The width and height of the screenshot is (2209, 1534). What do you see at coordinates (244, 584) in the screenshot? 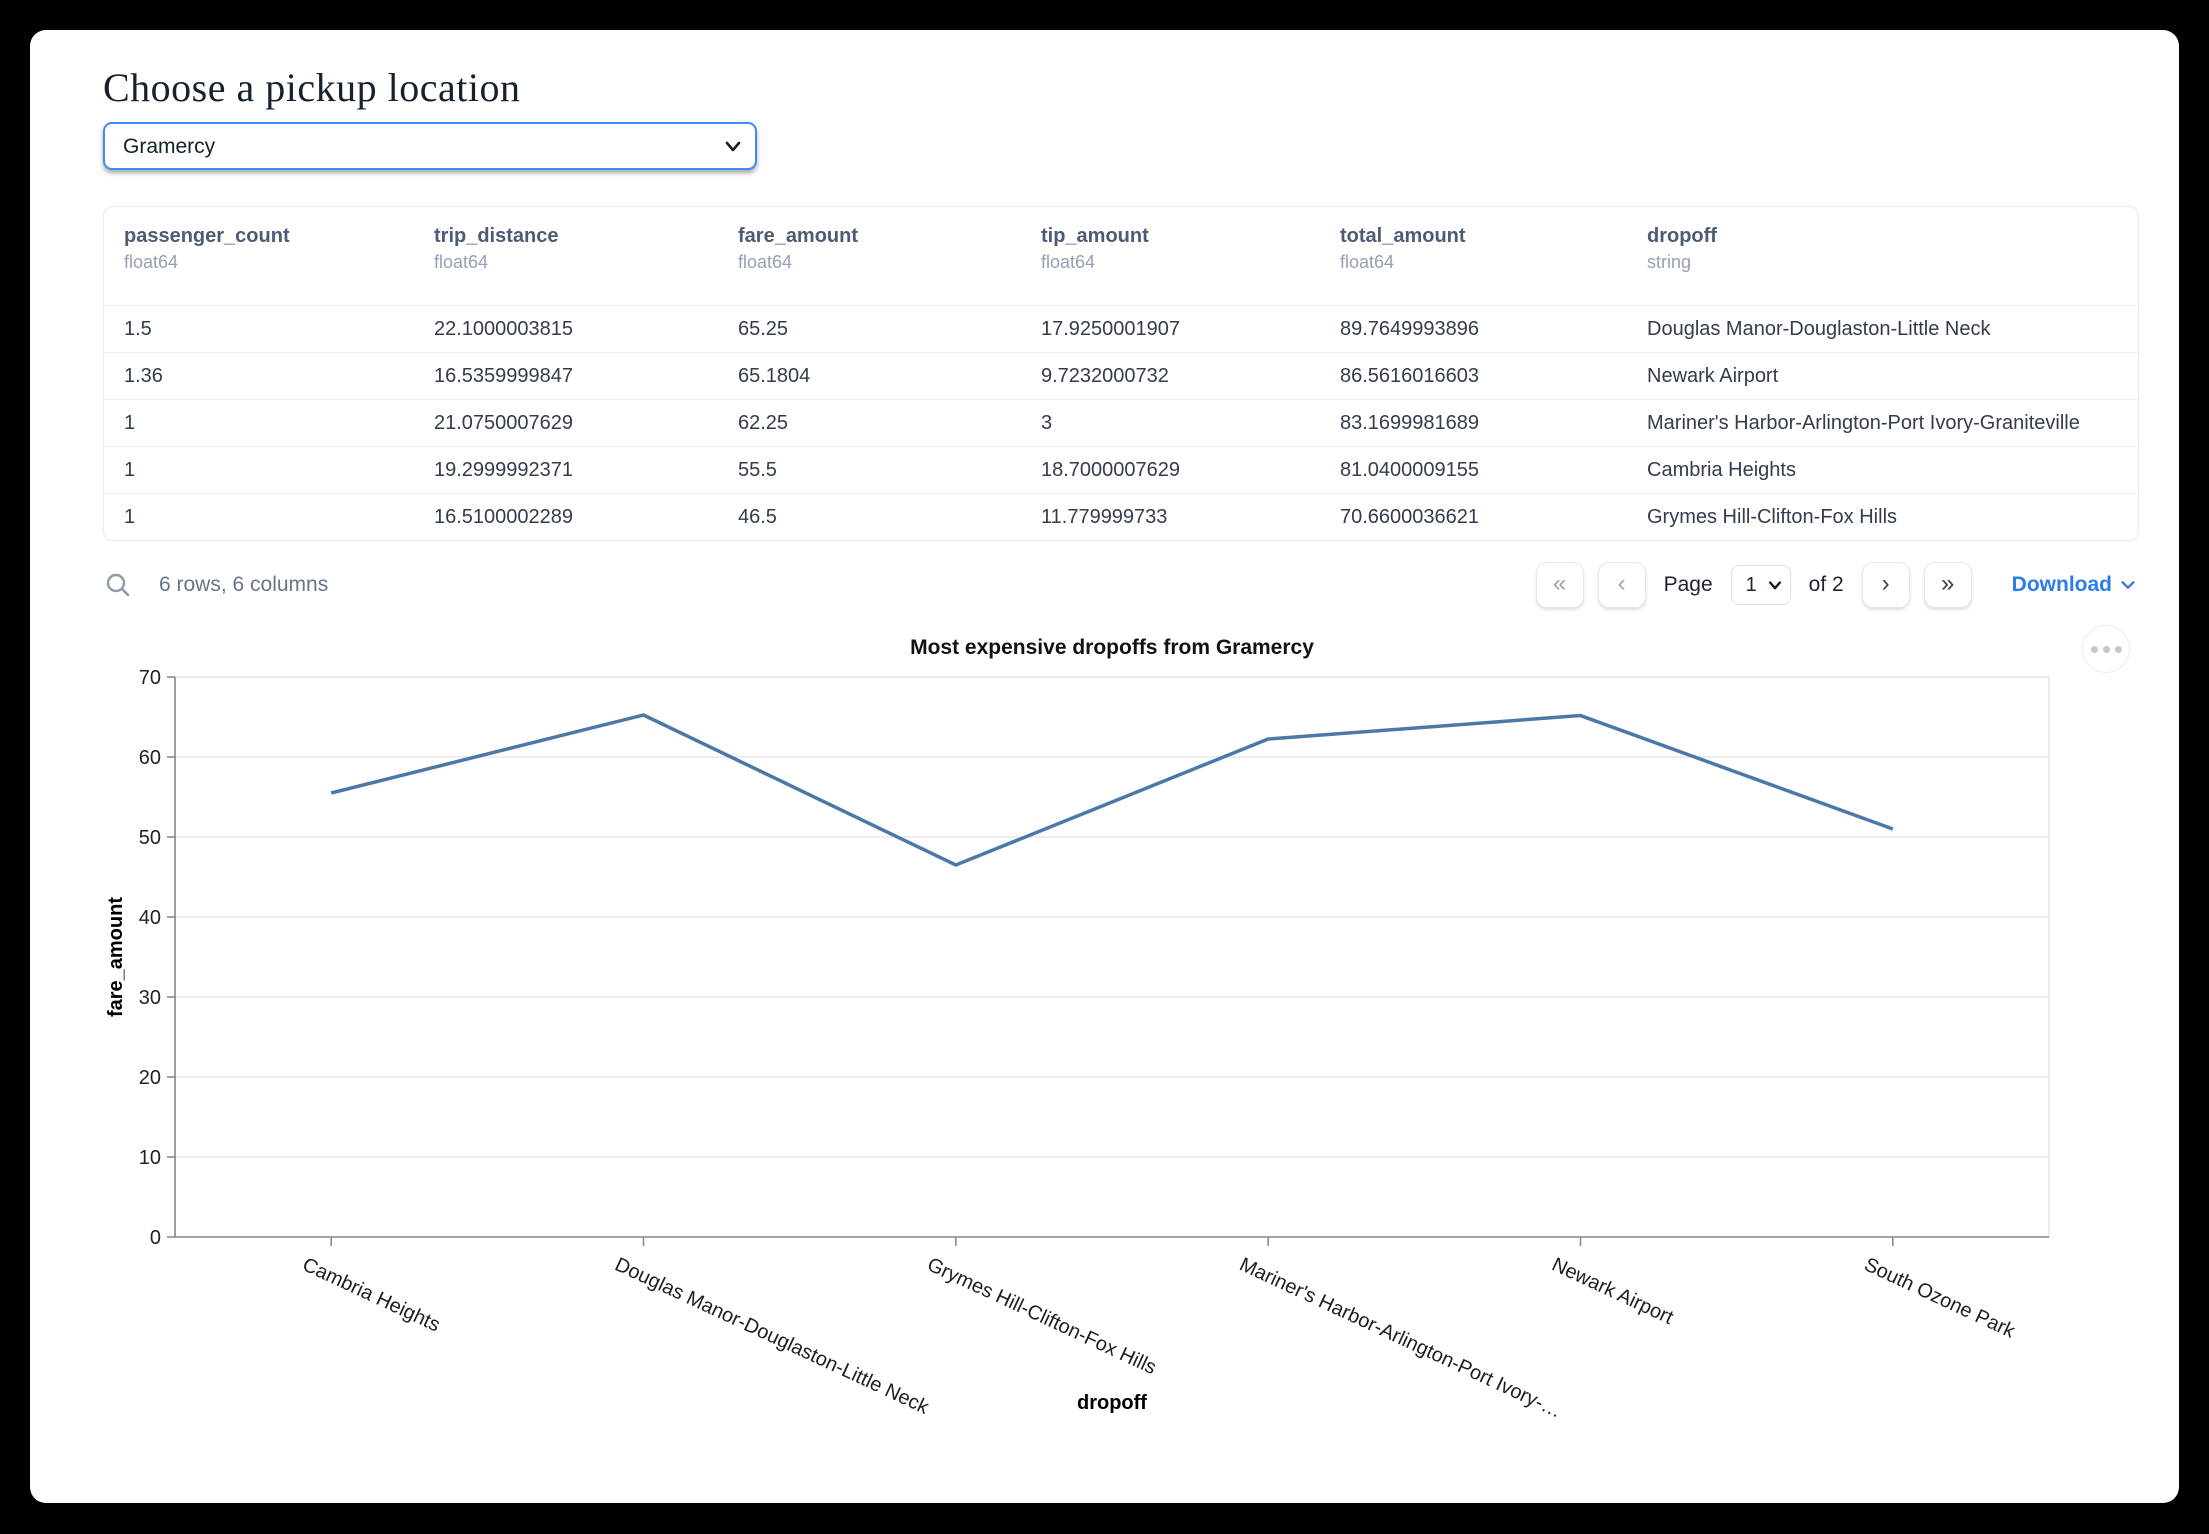
I see `row-column-summary: 6 rows, 6 columns` at bounding box center [244, 584].